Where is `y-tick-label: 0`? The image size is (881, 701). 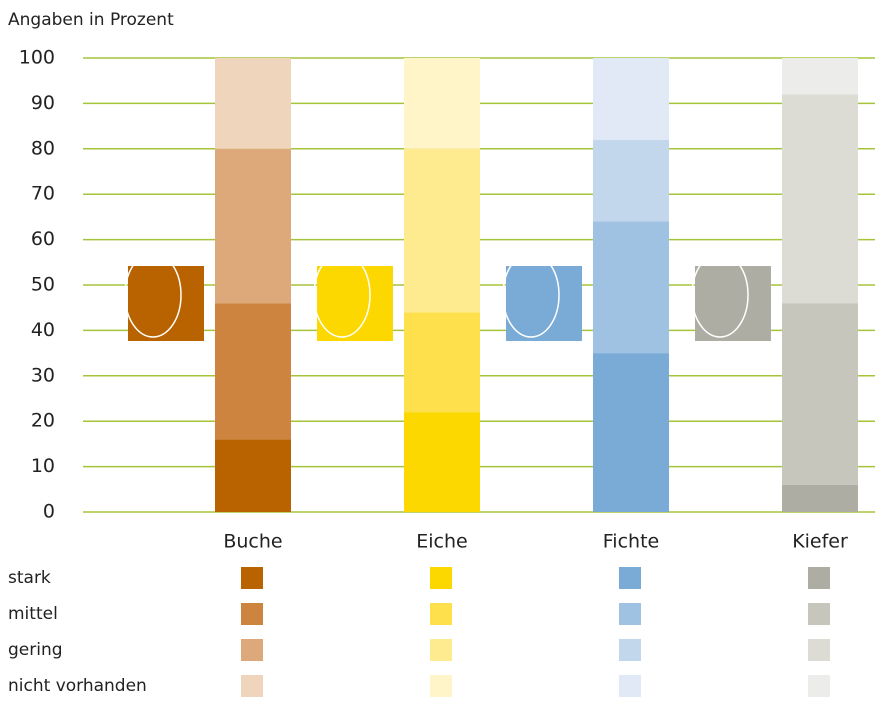
y-tick-label: 0 is located at coordinates (49, 512).